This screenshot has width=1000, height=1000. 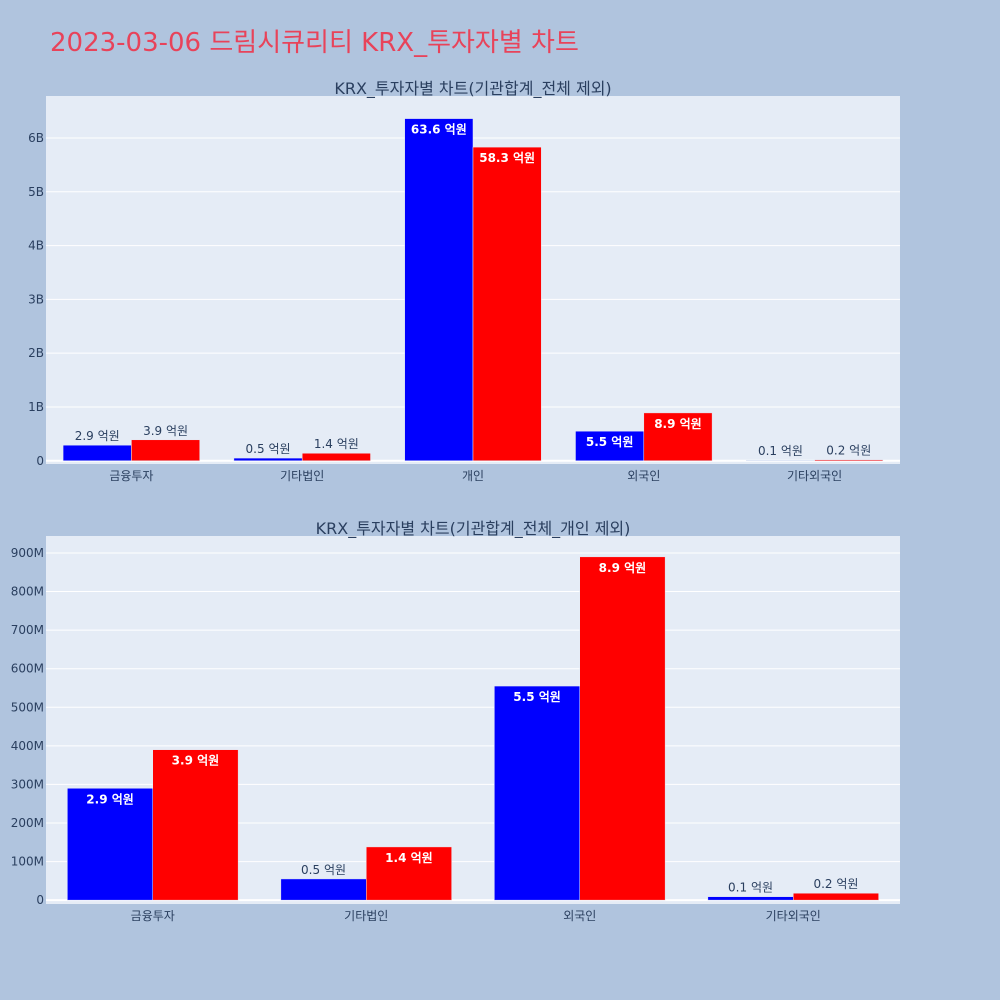 What do you see at coordinates (780, 451) in the screenshot?
I see `chart1-data-label: 0.1 억원` at bounding box center [780, 451].